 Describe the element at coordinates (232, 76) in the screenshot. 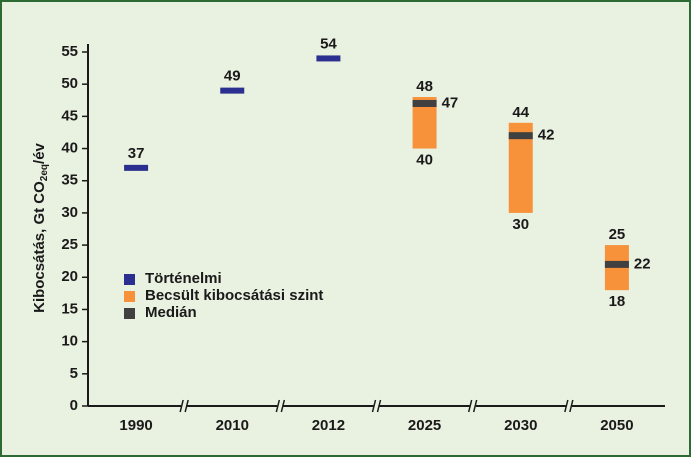

I see `value-label: 49` at that location.